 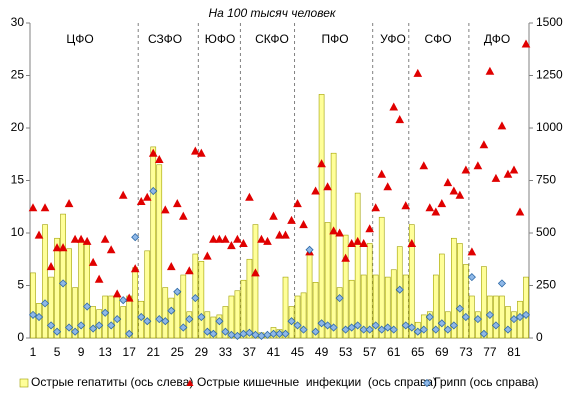 I want to click on district-label: СКФО, so click(x=272, y=39).